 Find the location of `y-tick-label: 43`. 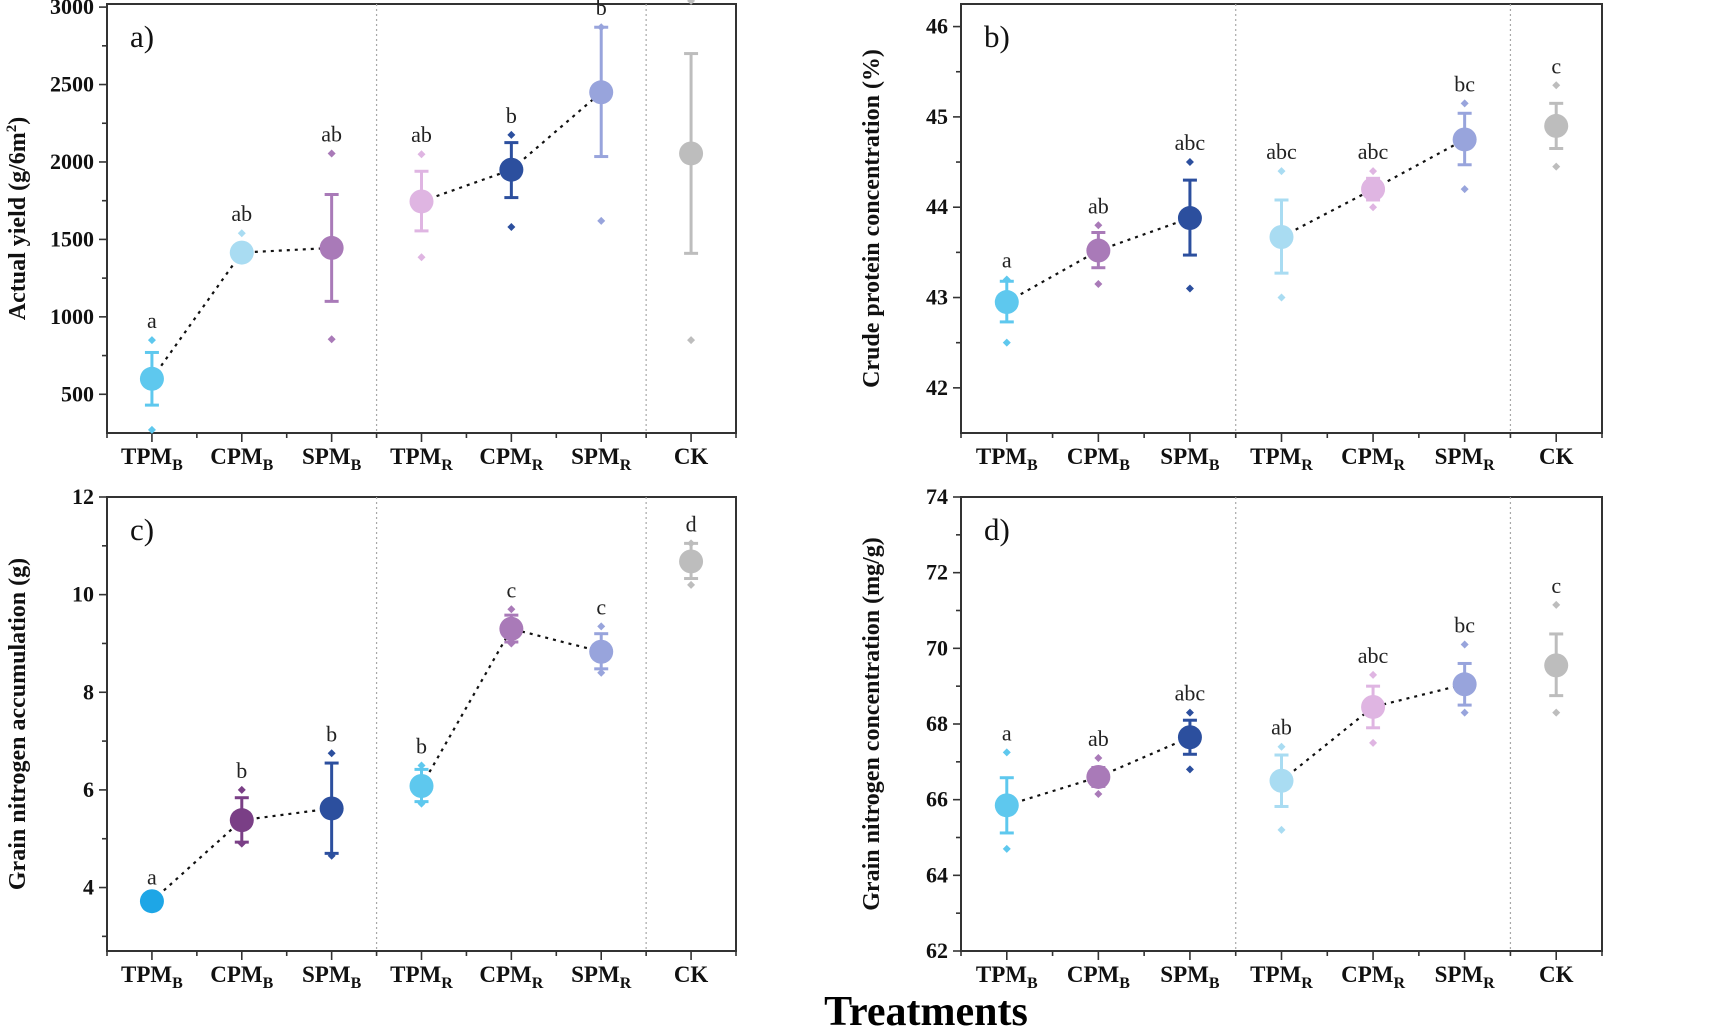

y-tick-label: 43 is located at coordinates (937, 297).